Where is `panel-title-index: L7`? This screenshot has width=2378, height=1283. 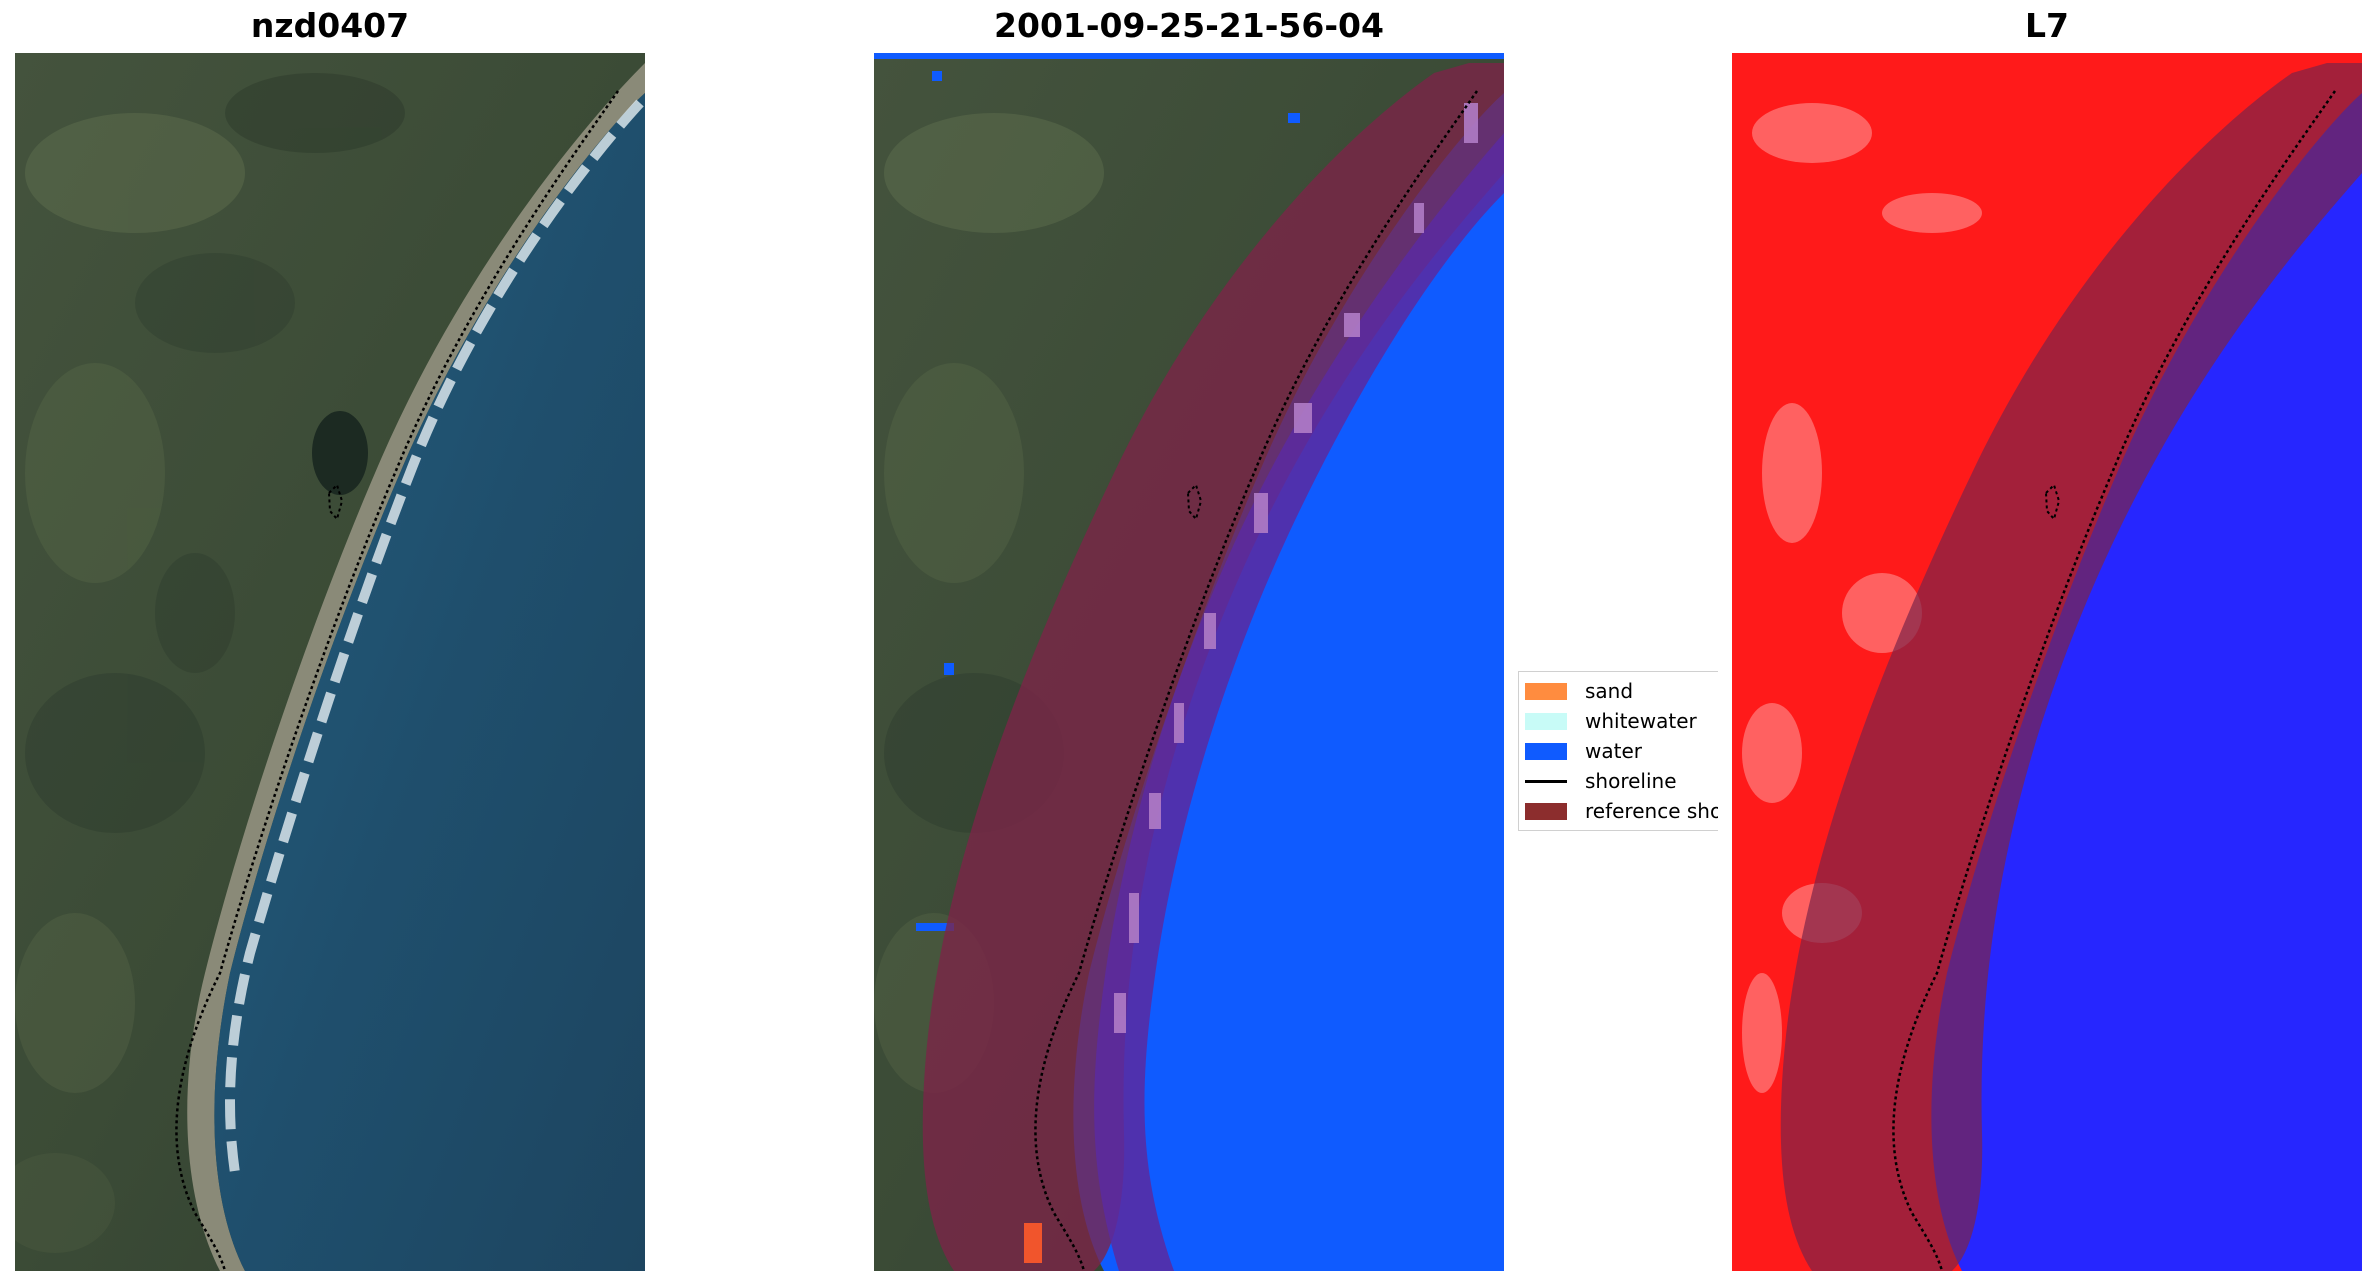 panel-title-index: L7 is located at coordinates (2047, 25).